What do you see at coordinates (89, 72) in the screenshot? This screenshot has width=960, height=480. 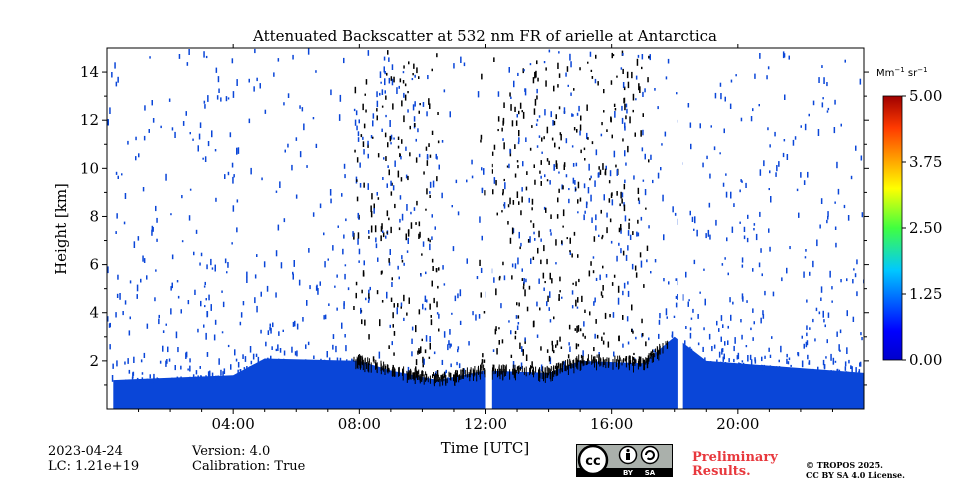 I see `y-tick-label: 14` at bounding box center [89, 72].